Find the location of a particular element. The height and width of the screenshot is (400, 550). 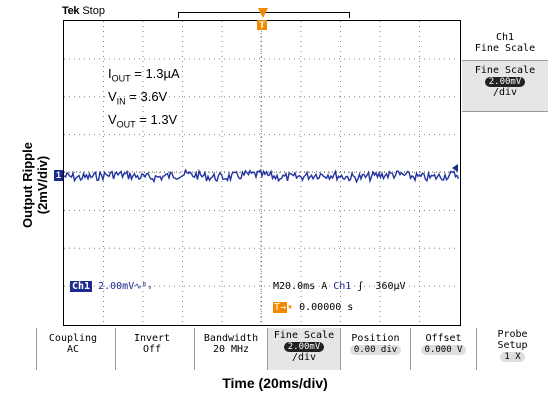

iout-sub: OUT is located at coordinates (121, 78).